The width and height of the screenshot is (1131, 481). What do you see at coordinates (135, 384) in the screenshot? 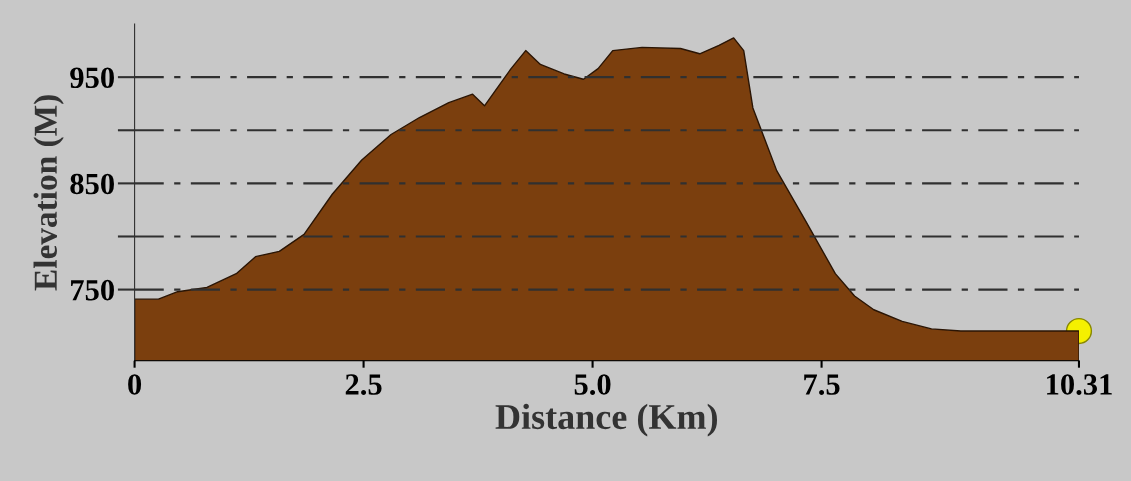
I see `x-tick-label: 0` at bounding box center [135, 384].